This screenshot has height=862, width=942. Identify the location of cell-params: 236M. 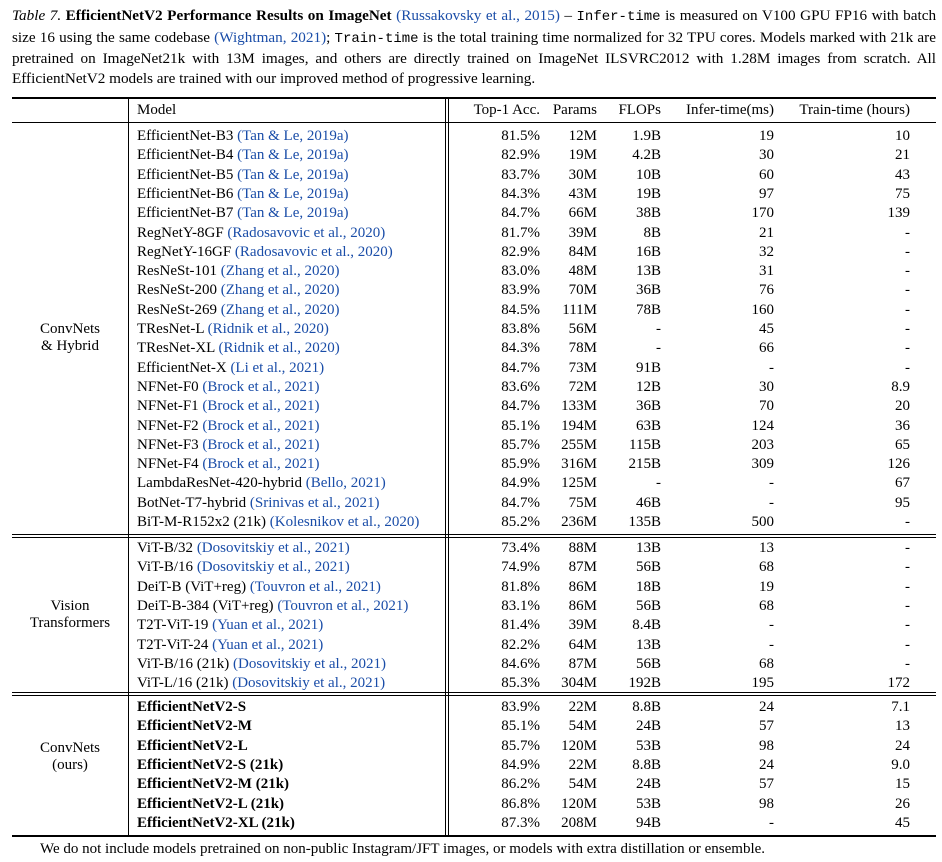
(579, 522).